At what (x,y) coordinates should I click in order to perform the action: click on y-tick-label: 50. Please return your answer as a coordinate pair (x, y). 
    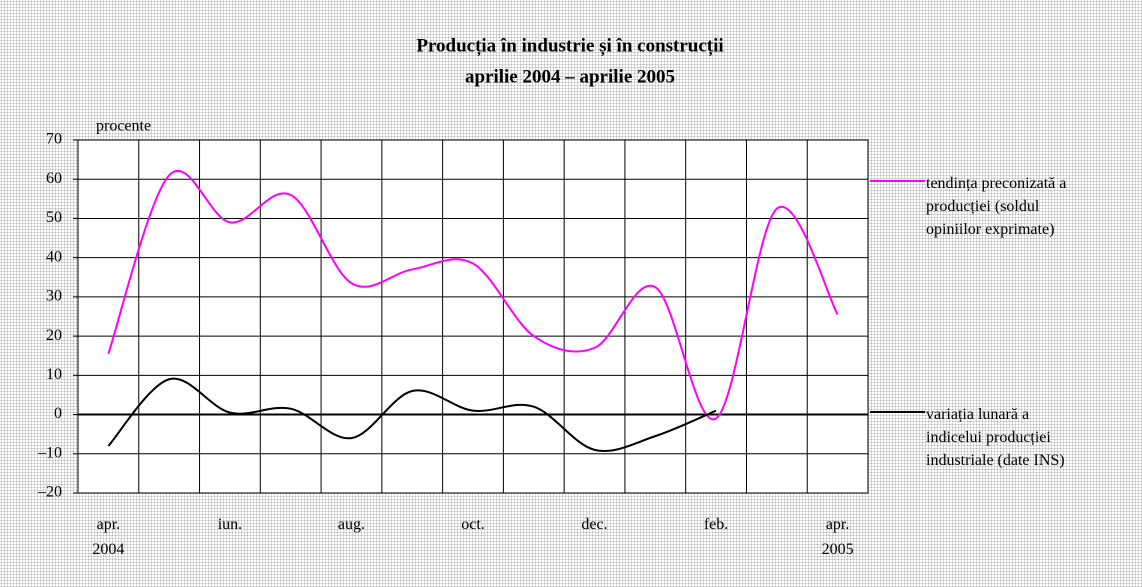
    Looking at the image, I should click on (54, 217).